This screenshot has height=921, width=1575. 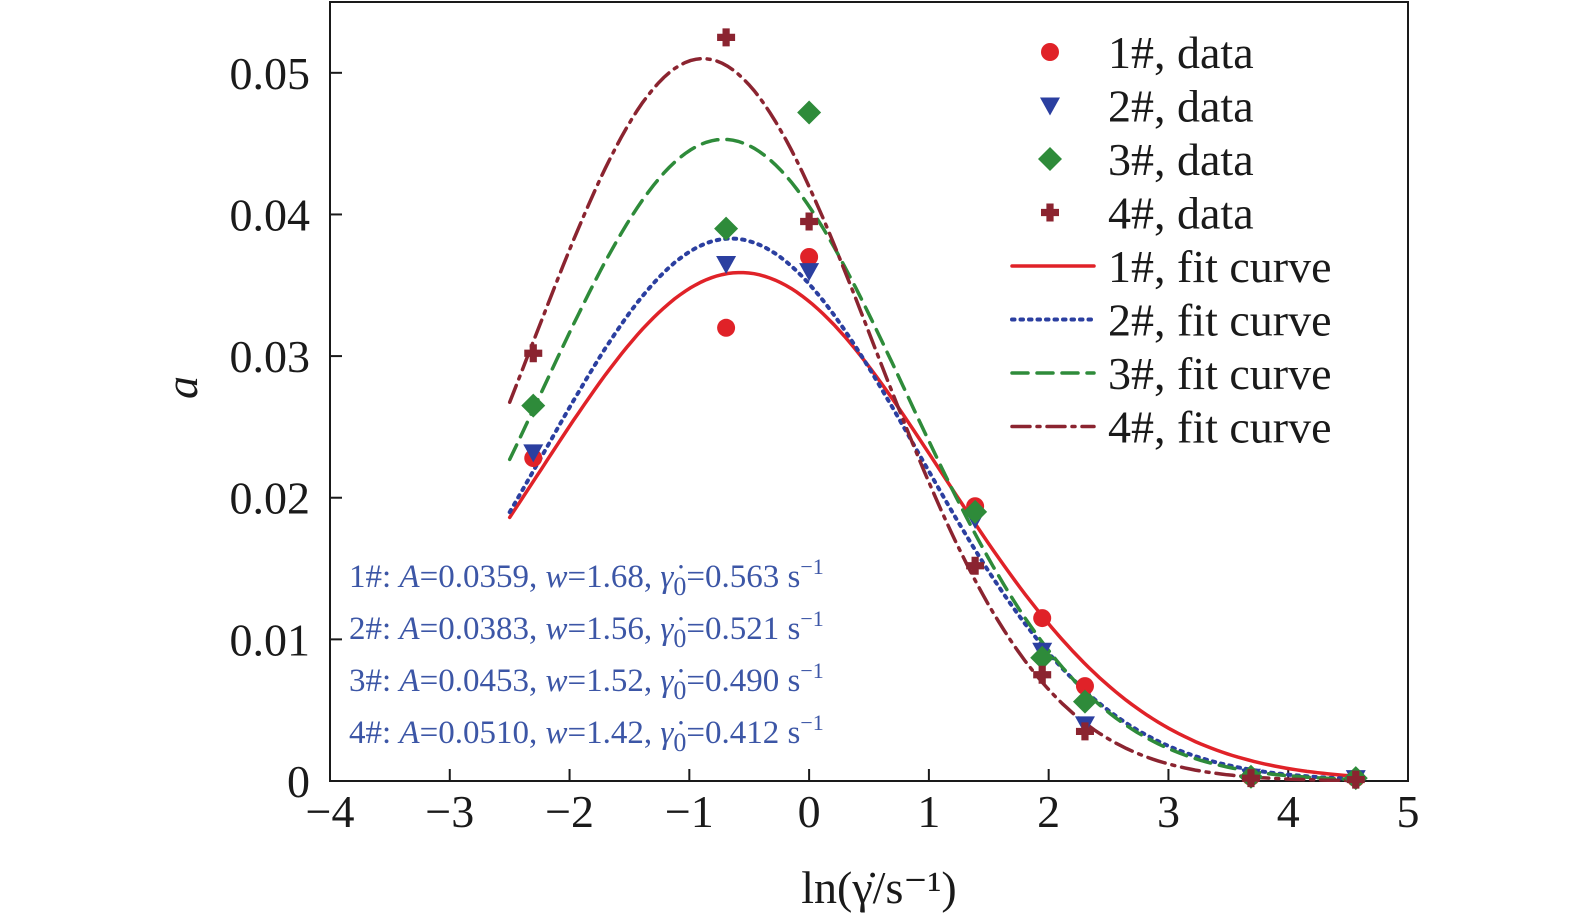 What do you see at coordinates (809, 811) in the screenshot?
I see `x-tick-label: 0` at bounding box center [809, 811].